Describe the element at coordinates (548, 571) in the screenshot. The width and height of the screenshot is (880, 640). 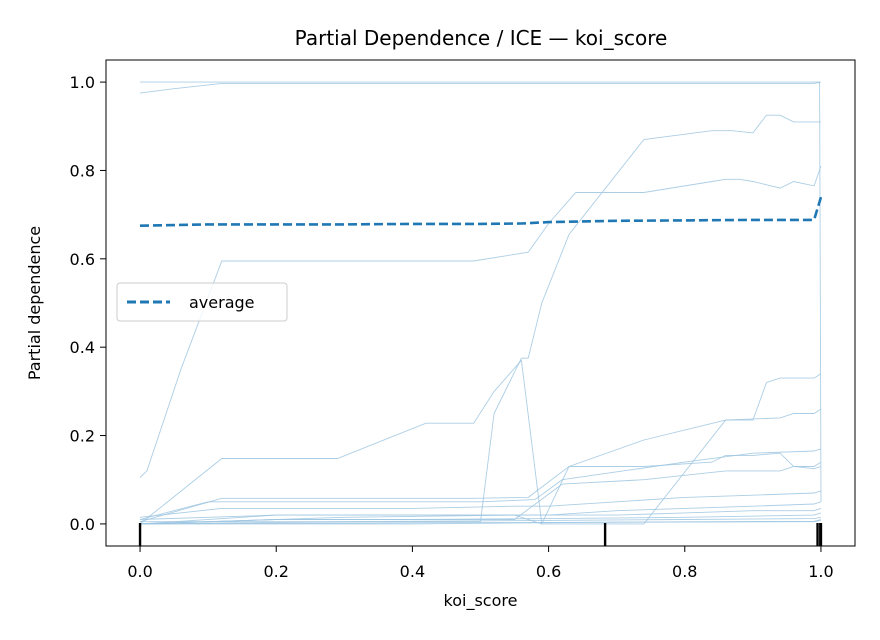
I see `x-tick-label-3: 0.6` at that location.